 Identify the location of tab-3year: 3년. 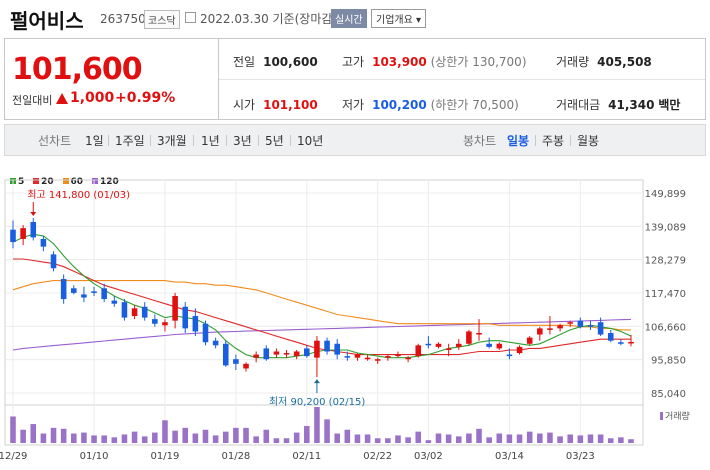
(242, 141).